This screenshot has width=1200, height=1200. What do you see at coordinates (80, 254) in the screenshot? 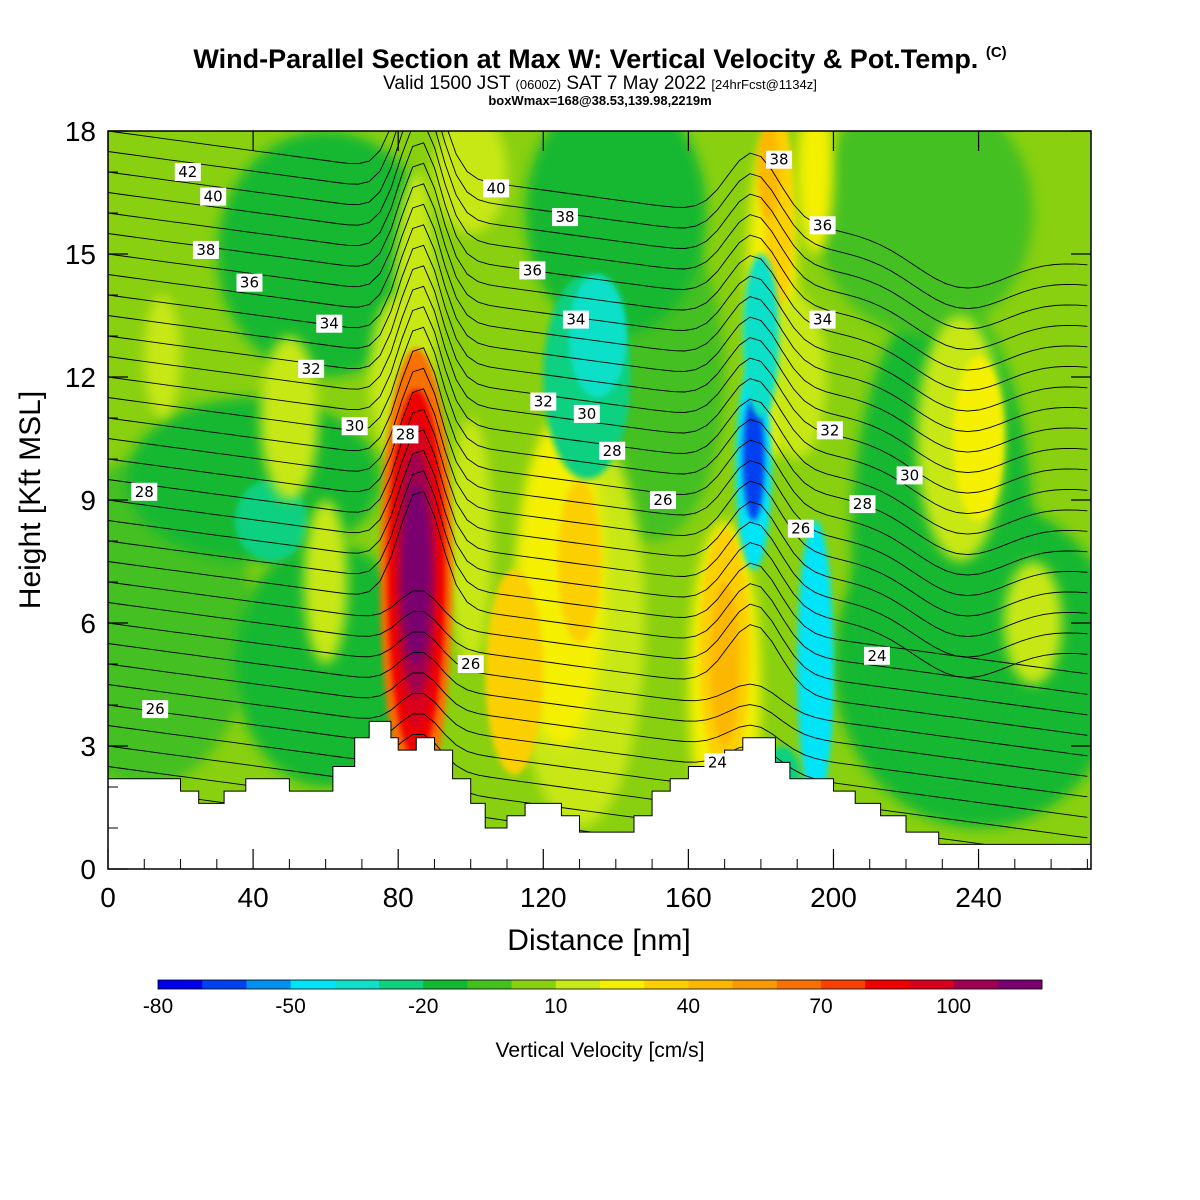
I see `y-tick-label: 15` at bounding box center [80, 254].